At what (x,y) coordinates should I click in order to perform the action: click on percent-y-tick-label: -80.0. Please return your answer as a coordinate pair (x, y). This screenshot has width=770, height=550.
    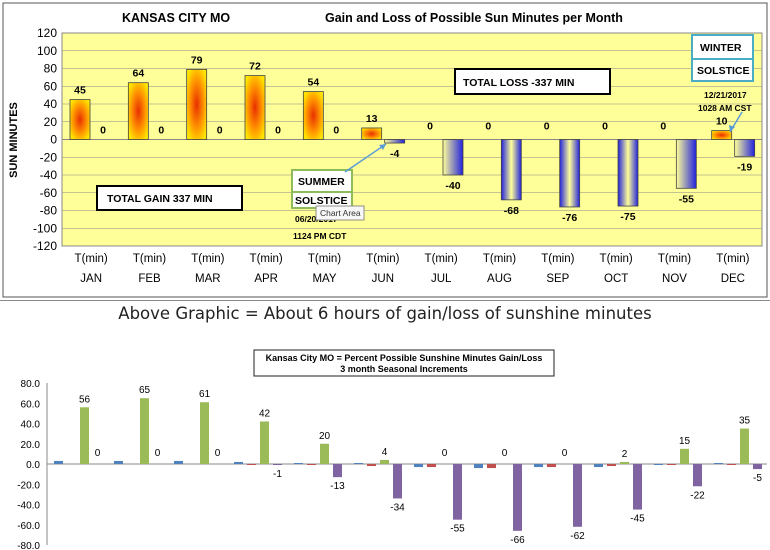
    Looking at the image, I should click on (28, 545).